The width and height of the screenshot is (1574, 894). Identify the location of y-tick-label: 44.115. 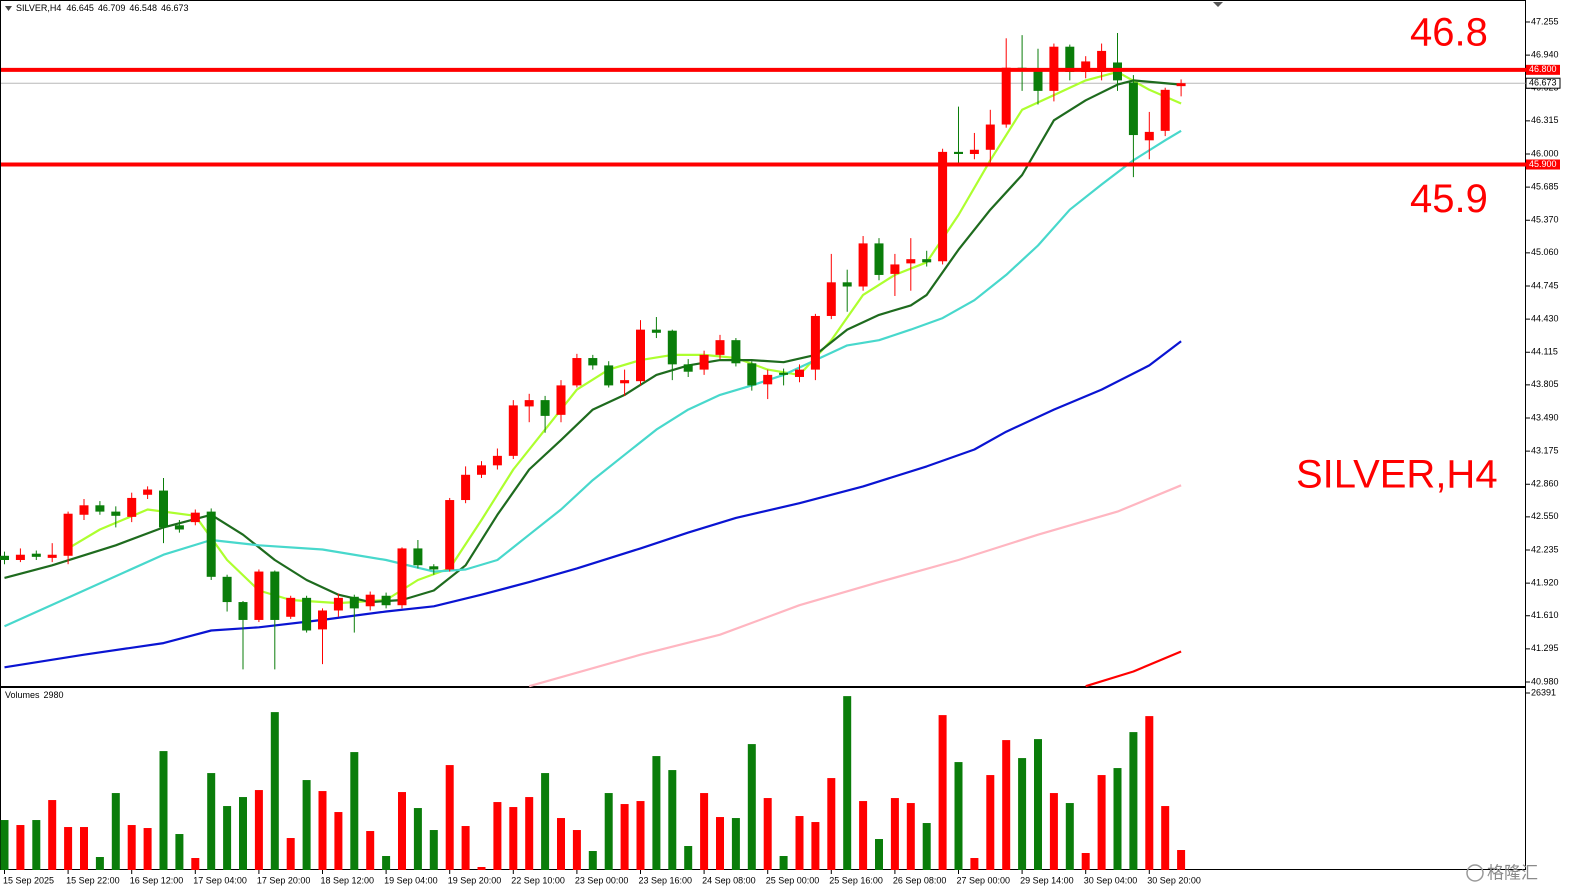
(1544, 352).